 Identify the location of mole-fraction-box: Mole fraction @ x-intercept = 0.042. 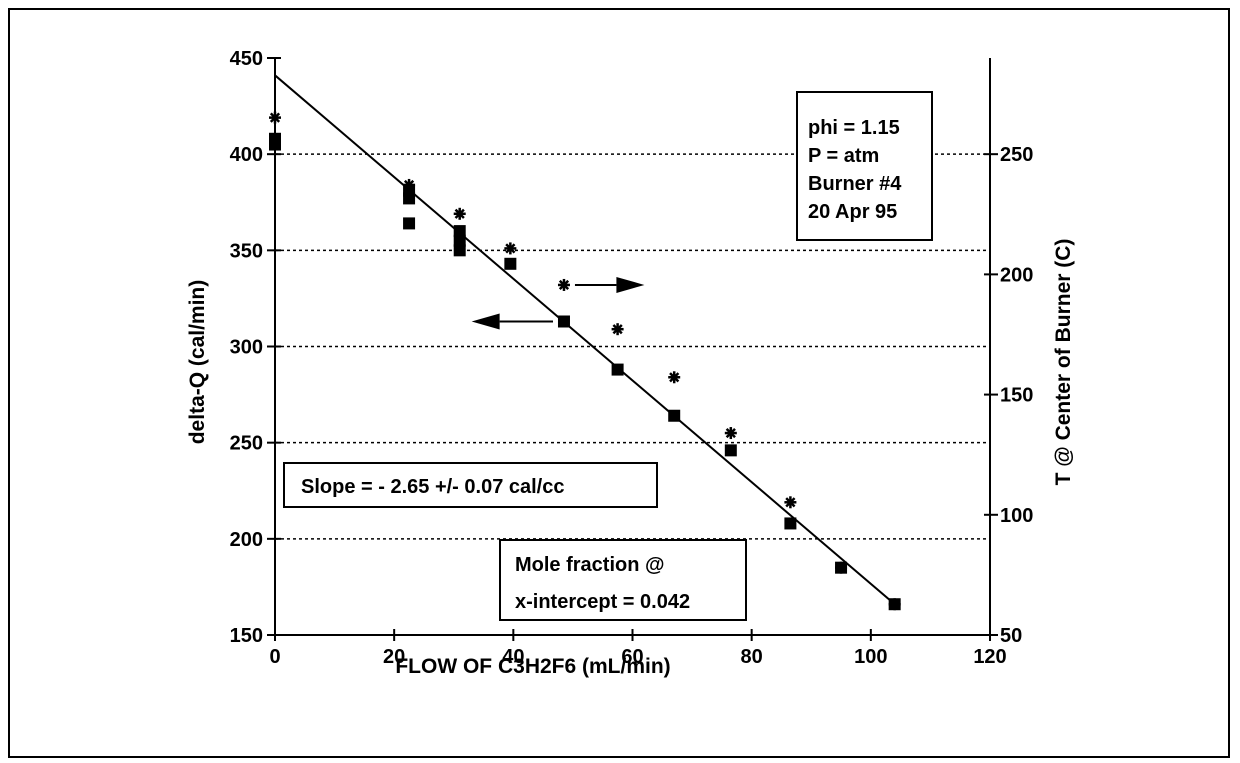
(623, 580).